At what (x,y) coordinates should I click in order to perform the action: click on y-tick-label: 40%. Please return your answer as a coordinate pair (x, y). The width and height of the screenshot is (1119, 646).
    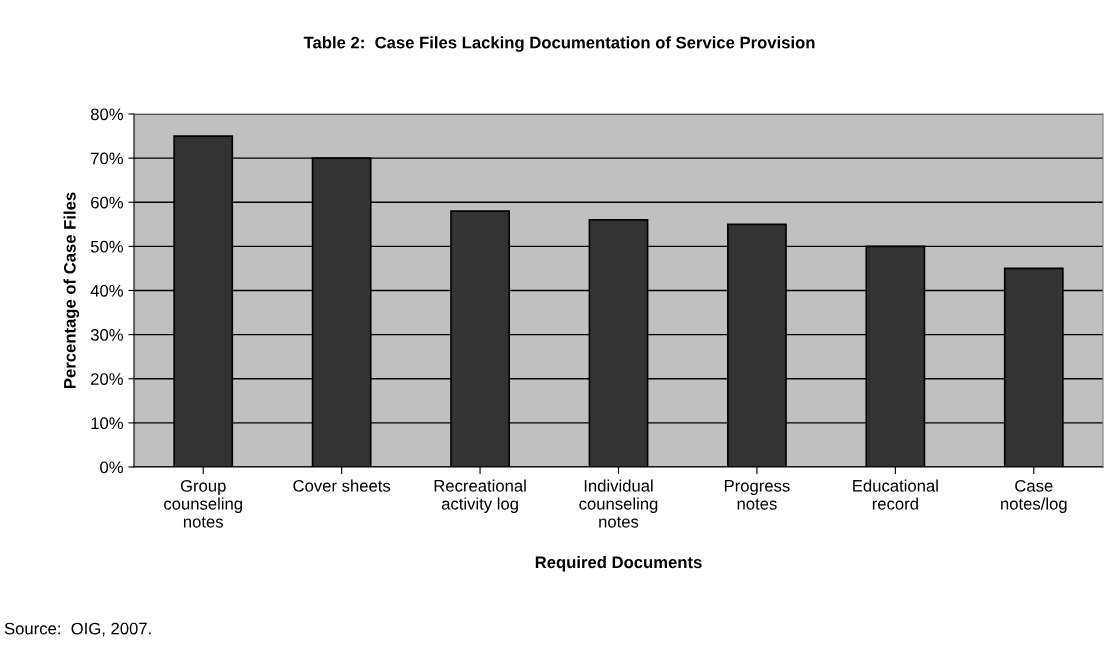
    Looking at the image, I should click on (106, 290).